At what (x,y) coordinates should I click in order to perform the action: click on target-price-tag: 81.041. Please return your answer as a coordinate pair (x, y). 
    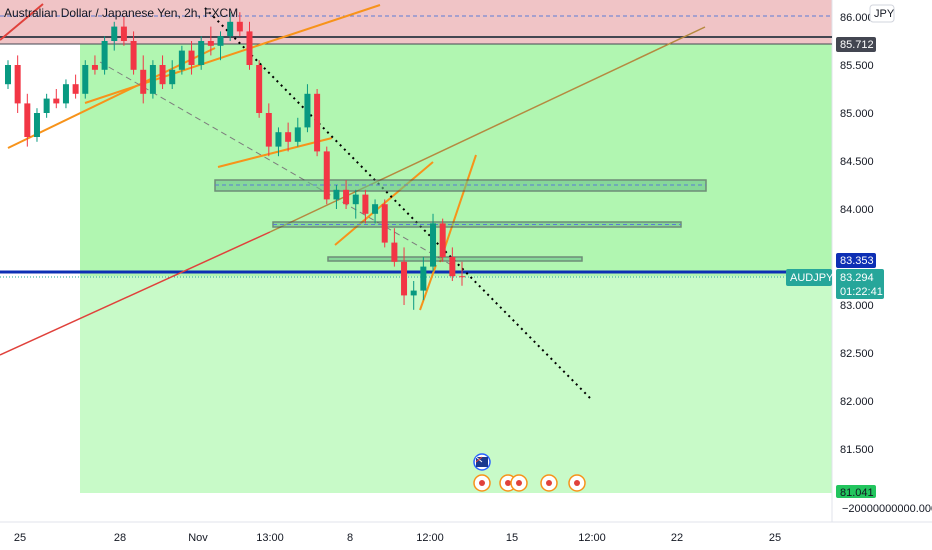
    Looking at the image, I should click on (856, 492).